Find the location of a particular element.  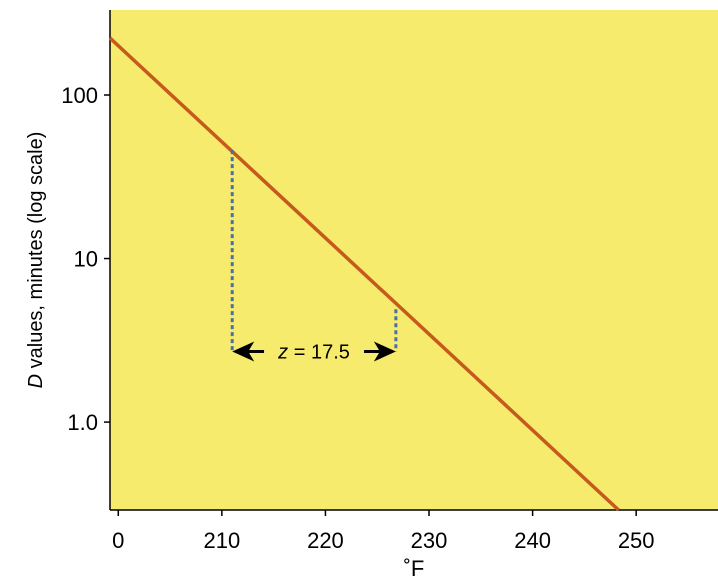

x-tick-label: 240 is located at coordinates (532, 540).